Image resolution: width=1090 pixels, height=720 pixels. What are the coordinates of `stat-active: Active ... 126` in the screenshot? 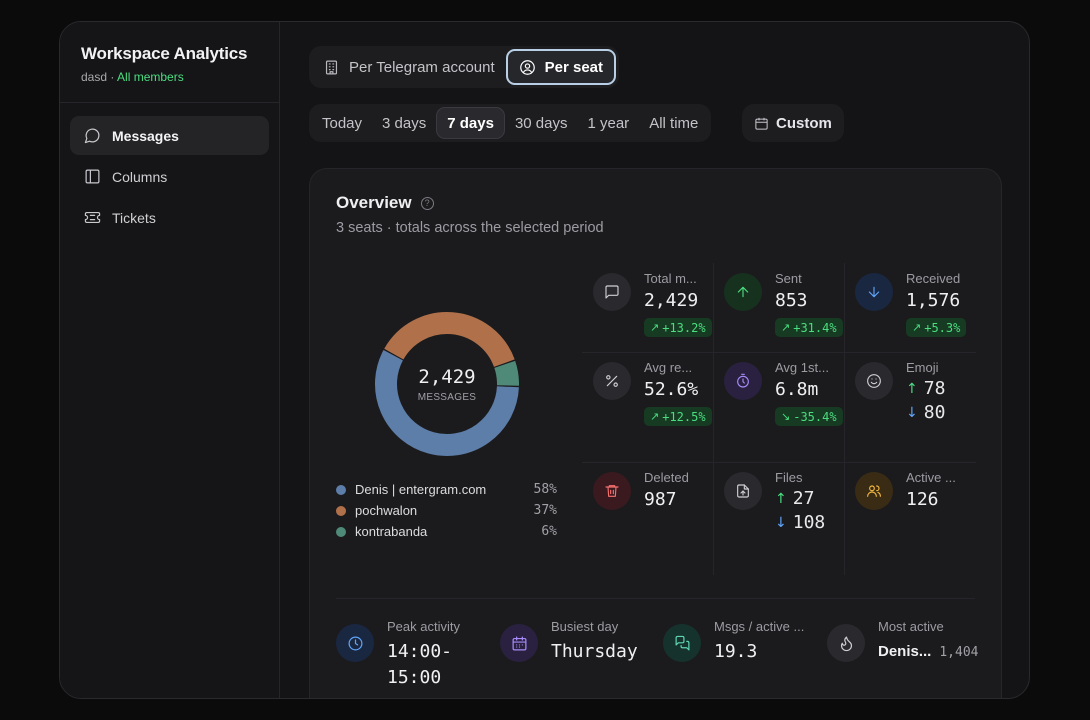 It's located at (909, 512).